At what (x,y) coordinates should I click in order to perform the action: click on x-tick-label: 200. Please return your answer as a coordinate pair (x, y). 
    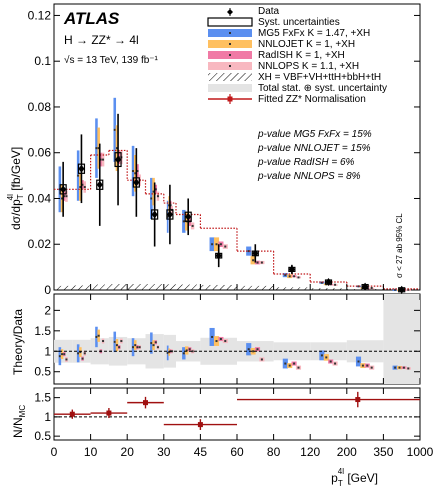
    Looking at the image, I should click on (347, 452).